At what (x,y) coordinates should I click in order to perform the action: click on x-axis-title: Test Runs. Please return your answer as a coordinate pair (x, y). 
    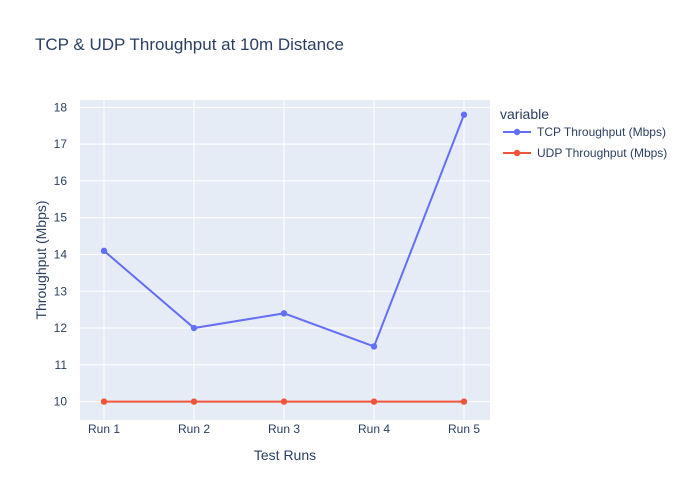
    Looking at the image, I should click on (285, 455).